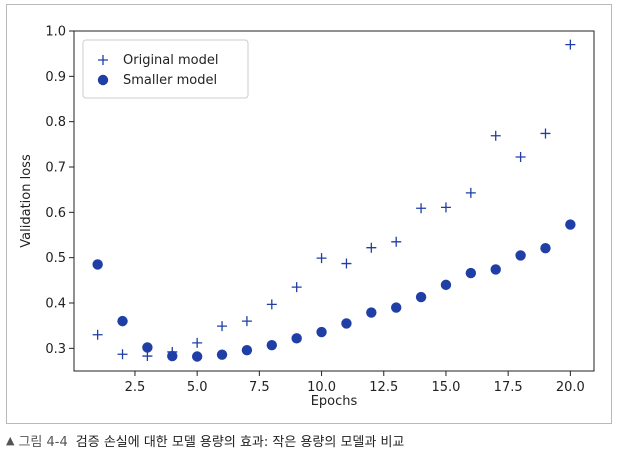 The image size is (619, 459). What do you see at coordinates (240, 442) in the screenshot?
I see `caption-text: 검증 손실에 대한 모델 용량의 효과: 작은 용량의 모델과 비교` at bounding box center [240, 442].